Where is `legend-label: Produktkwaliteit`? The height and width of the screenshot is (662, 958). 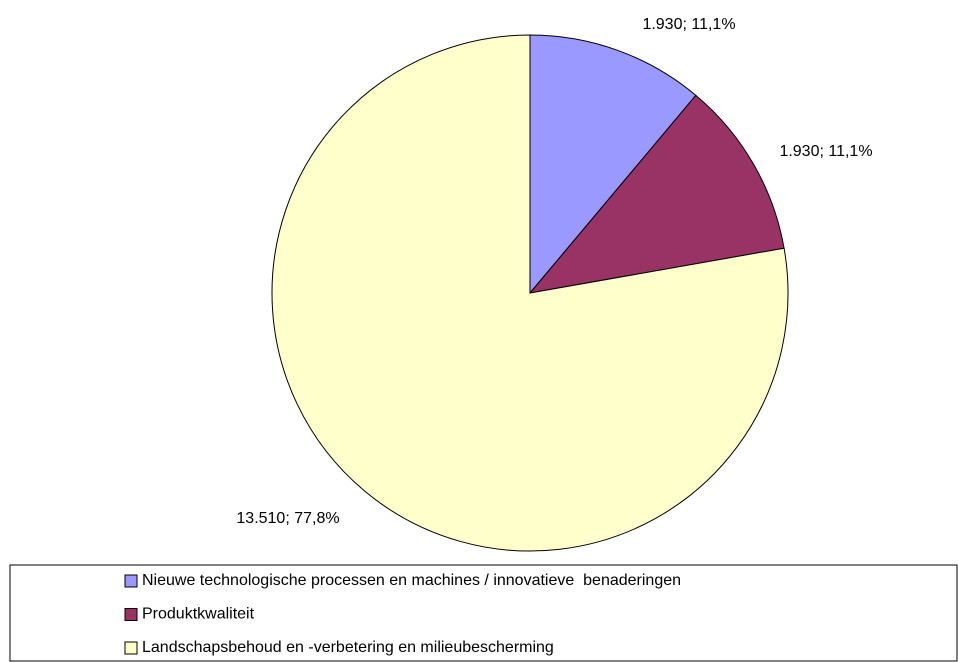 legend-label: Produktkwaliteit is located at coordinates (198, 614).